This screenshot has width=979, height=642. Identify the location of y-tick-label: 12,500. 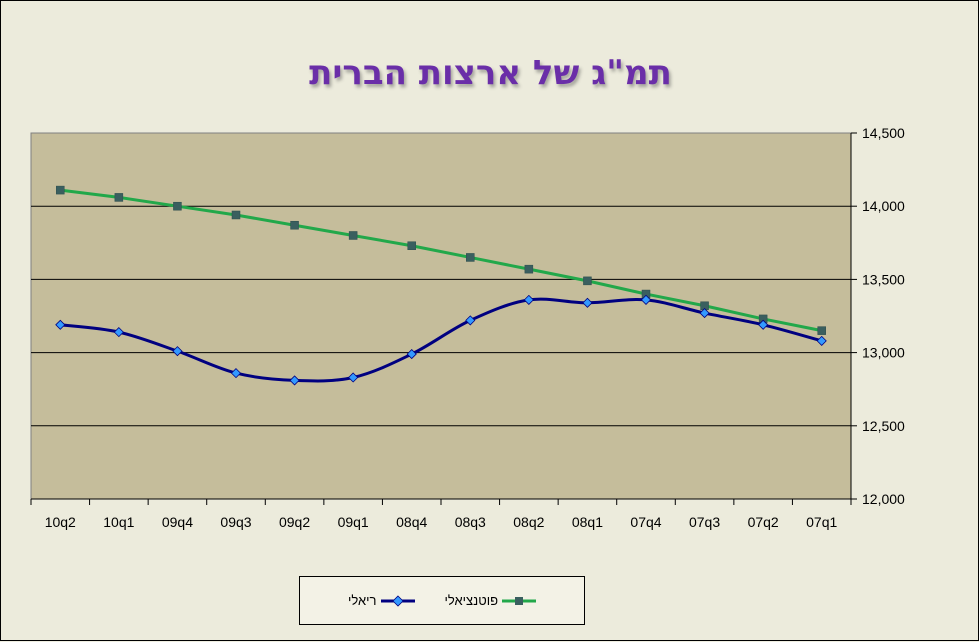
(883, 426).